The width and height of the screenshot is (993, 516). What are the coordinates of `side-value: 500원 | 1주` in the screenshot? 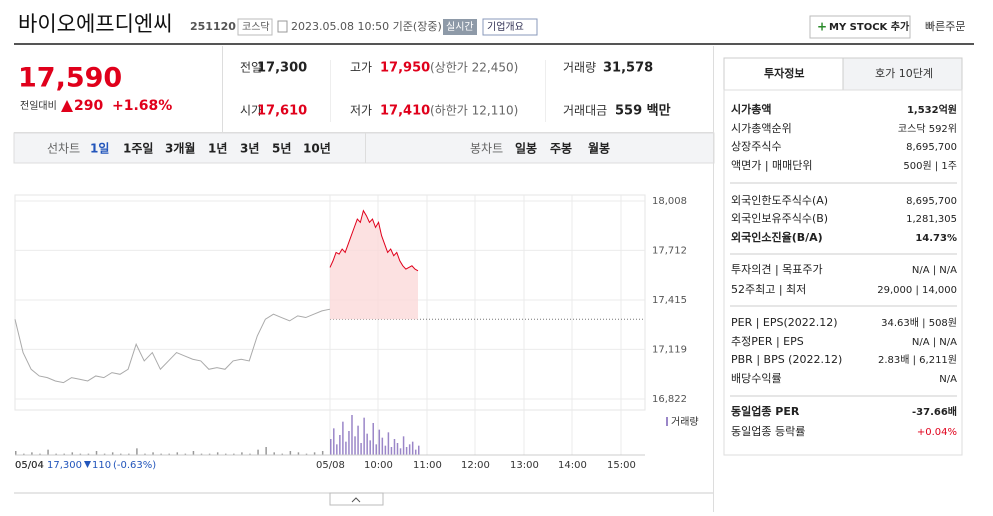 It's located at (930, 166).